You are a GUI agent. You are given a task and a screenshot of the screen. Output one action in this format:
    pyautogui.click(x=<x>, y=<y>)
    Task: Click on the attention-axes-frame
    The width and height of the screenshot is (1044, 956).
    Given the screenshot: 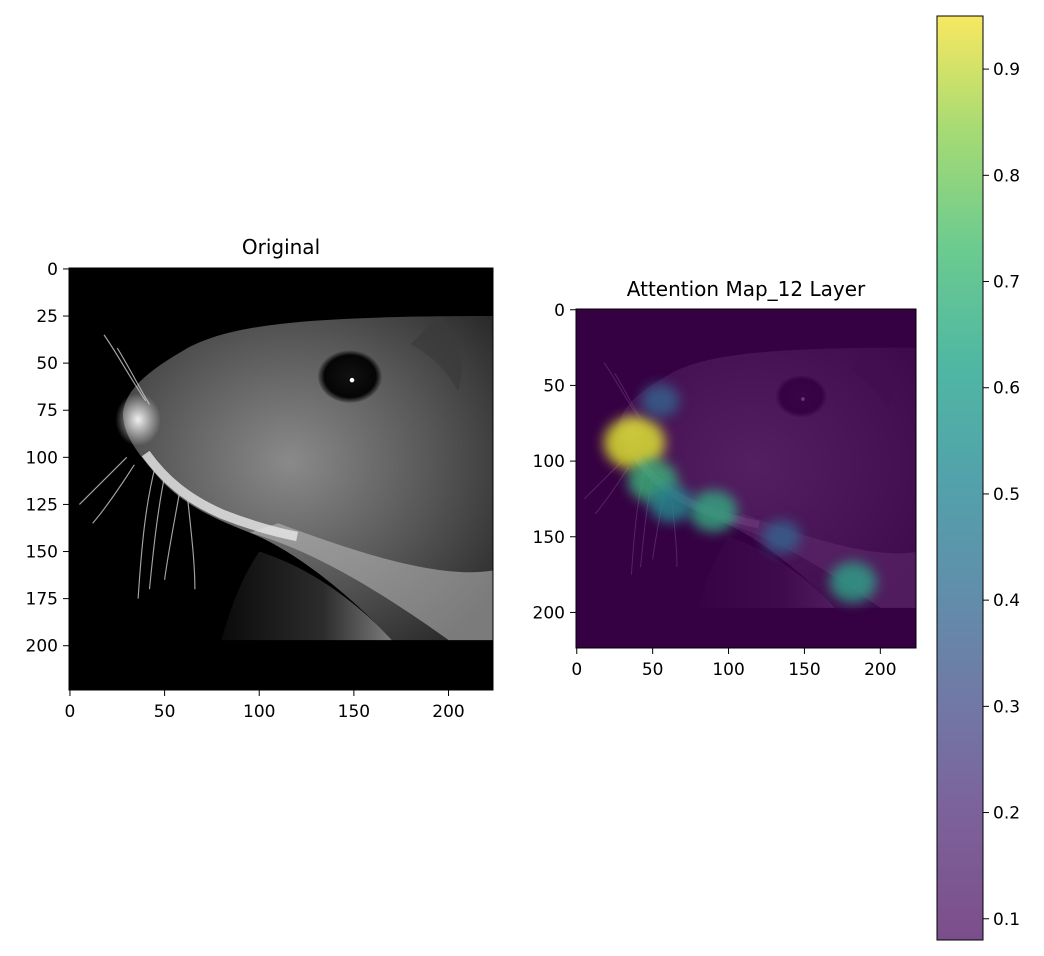 What is the action you would take?
    pyautogui.click(x=746, y=478)
    